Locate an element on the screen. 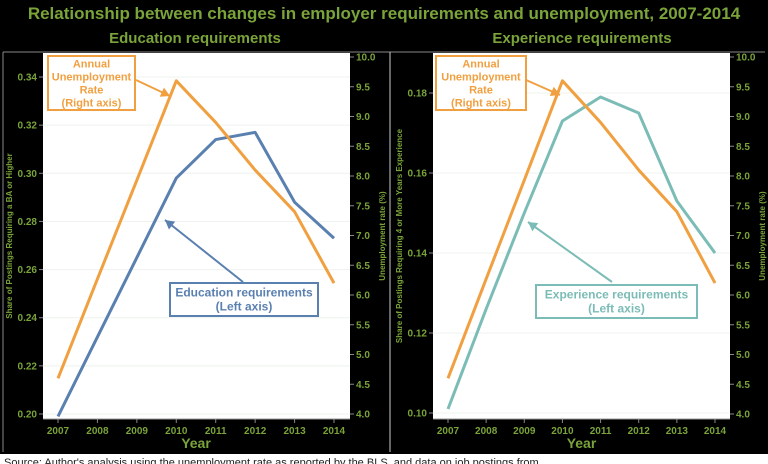 This screenshot has height=464, width=768. y-tick-label: 0.14 is located at coordinates (418, 254).